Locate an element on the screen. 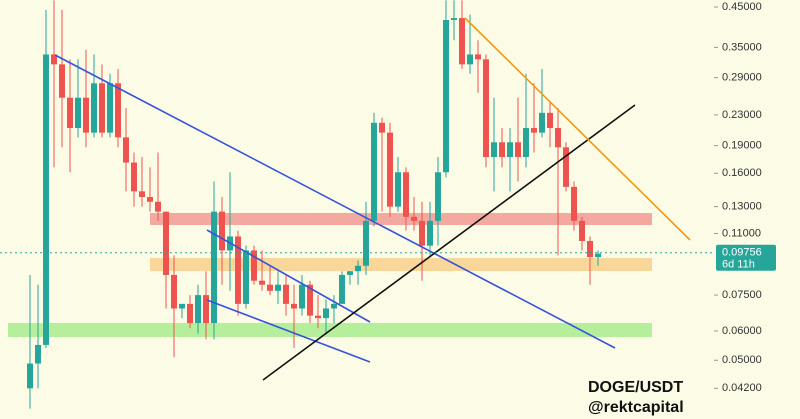  y-tick-label: 0.05000 is located at coordinates (742, 360).